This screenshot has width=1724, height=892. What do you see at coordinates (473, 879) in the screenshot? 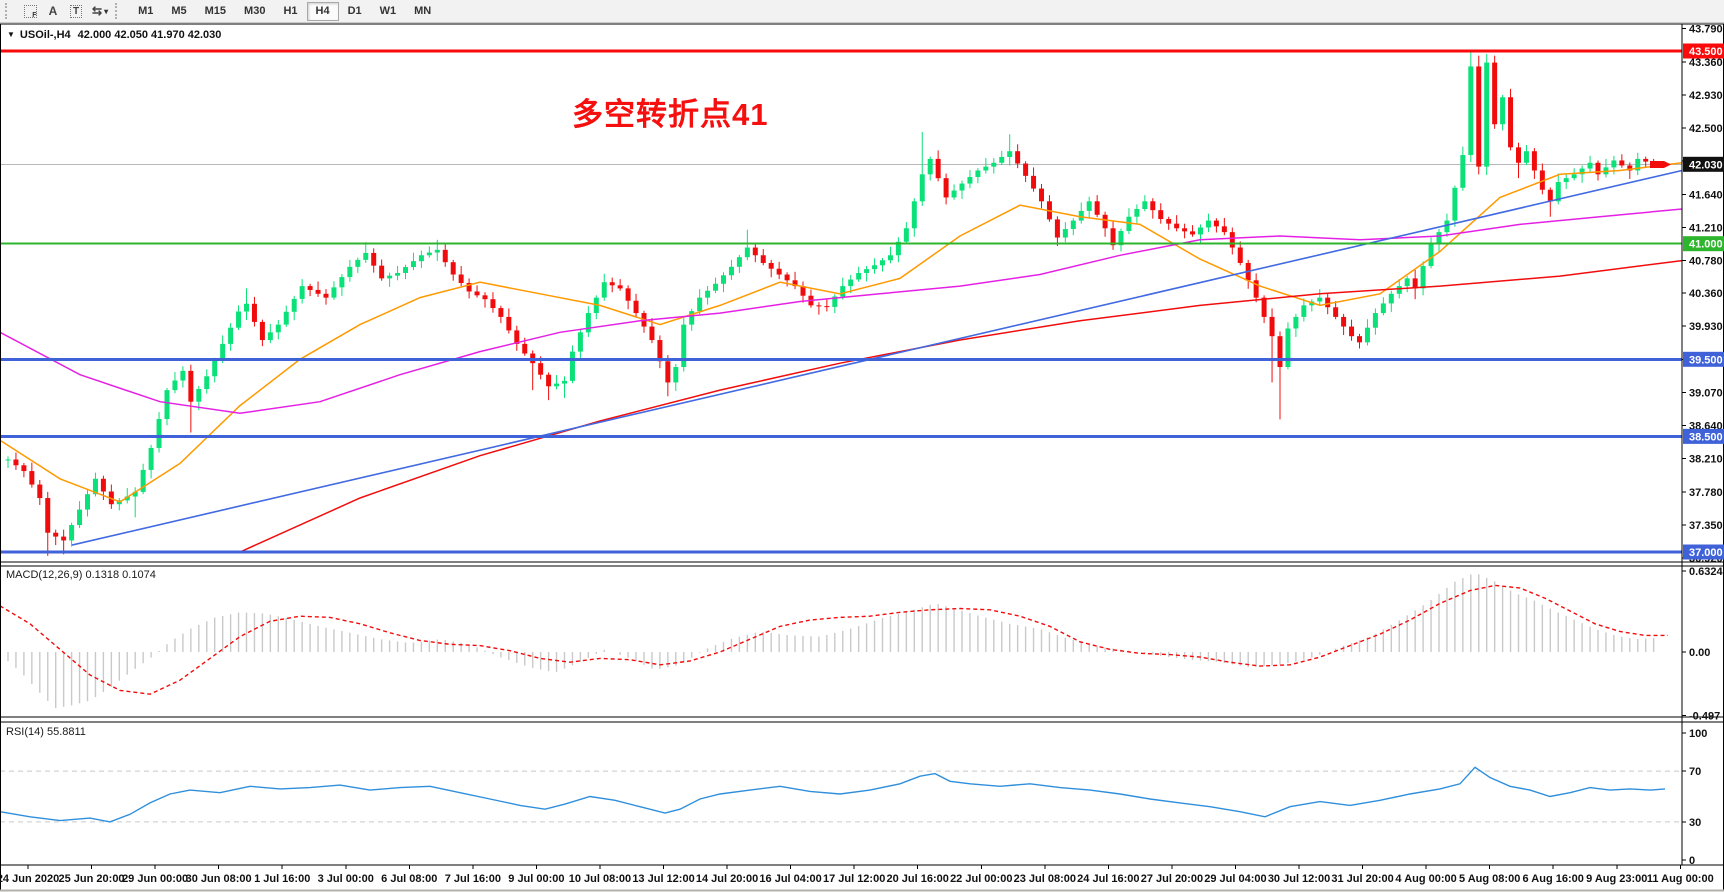
I see `time-tick-label: 7 Jul 16:00` at bounding box center [473, 879].